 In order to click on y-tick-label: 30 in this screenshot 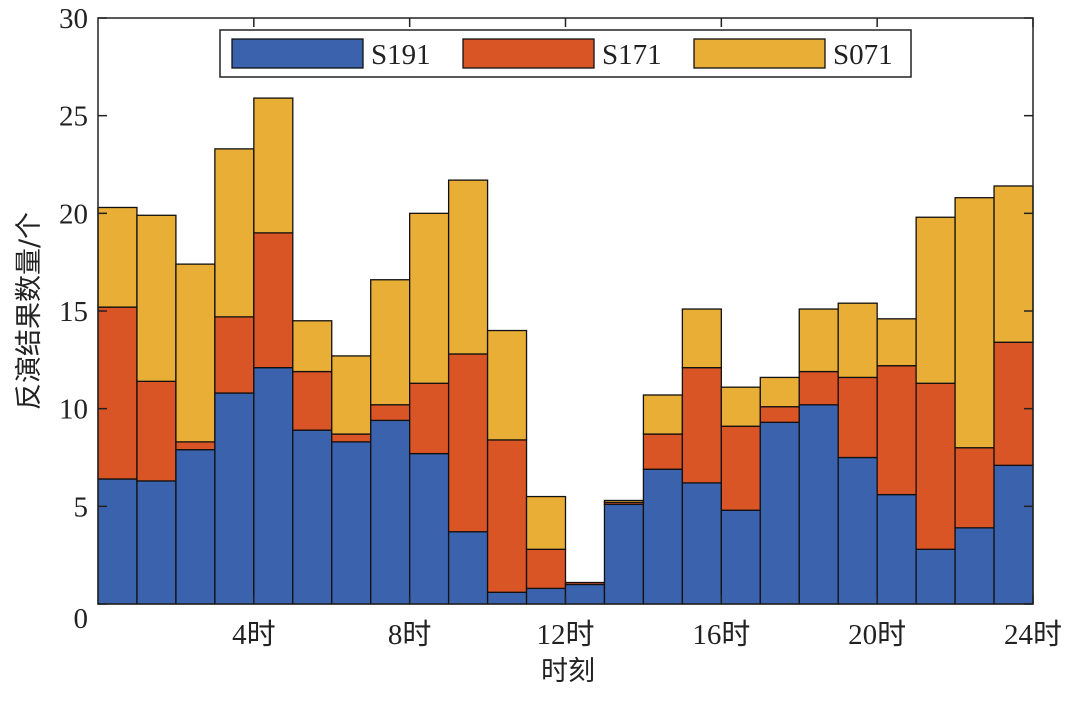, I will do `click(73, 19)`.